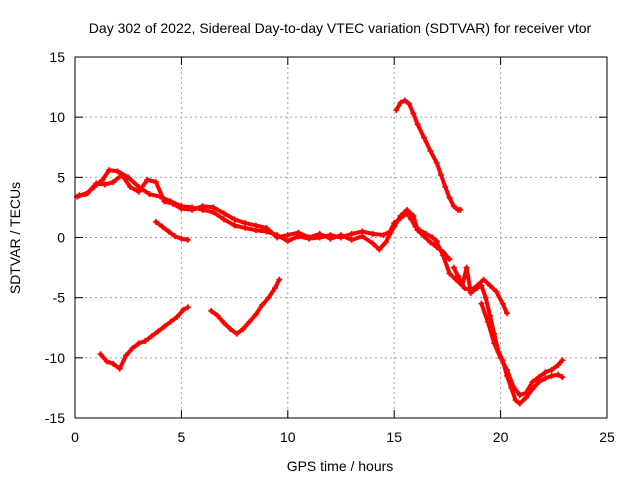  What do you see at coordinates (394, 437) in the screenshot?
I see `x-tick-label: 15` at bounding box center [394, 437].